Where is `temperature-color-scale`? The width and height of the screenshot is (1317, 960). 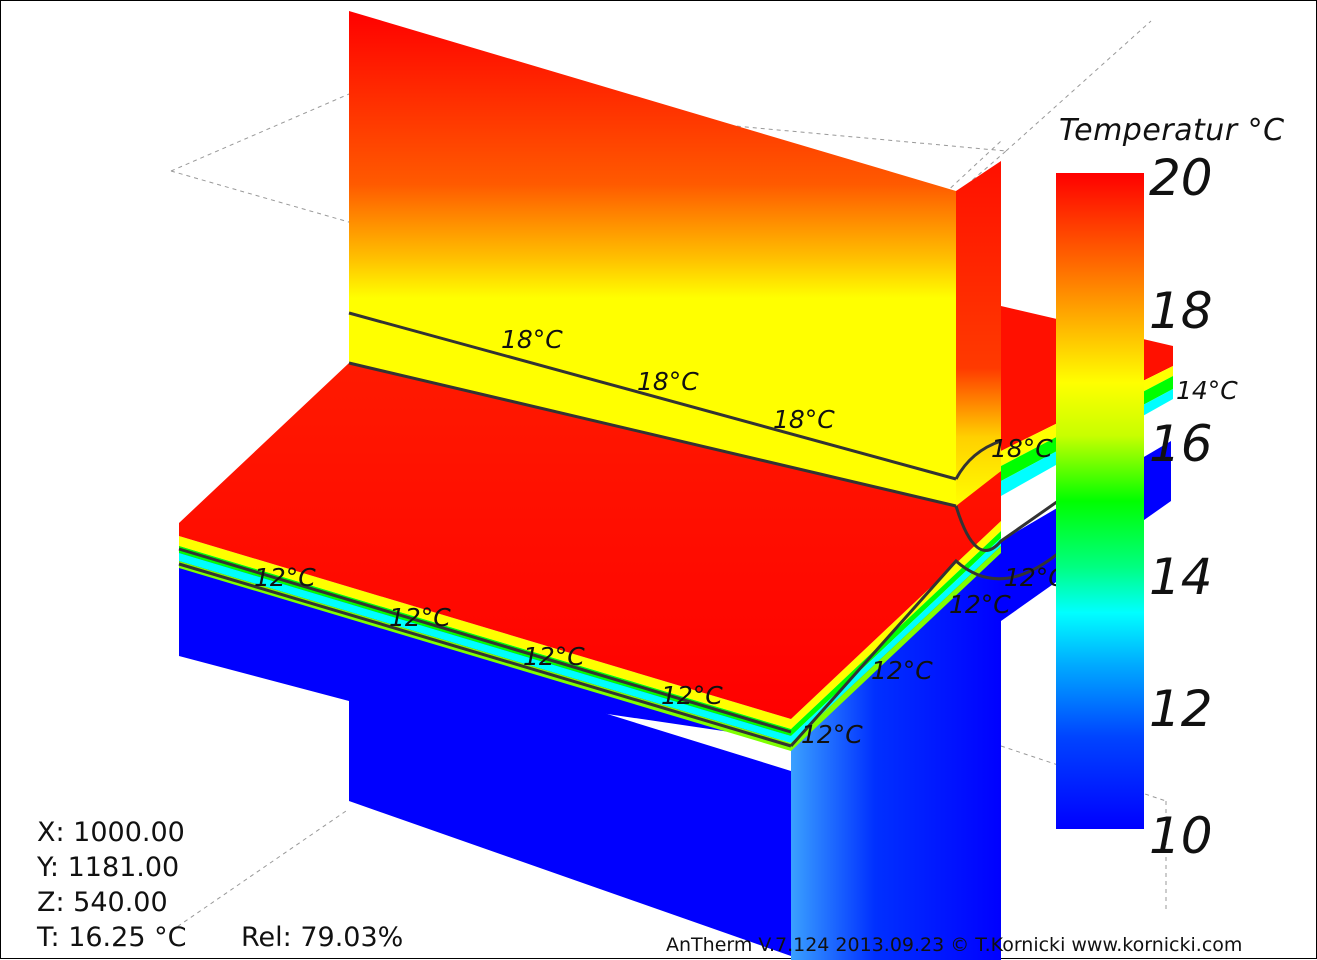
temperature-color-scale is located at coordinates (1100, 501).